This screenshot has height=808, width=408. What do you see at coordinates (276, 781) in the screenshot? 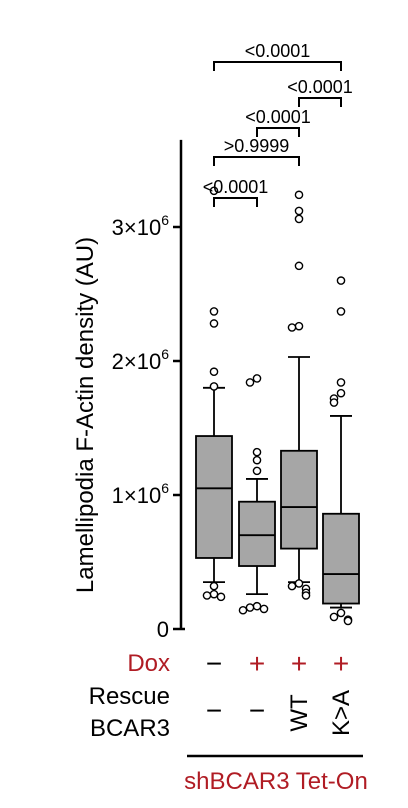
I see `group-label: shBCAR3 Tet-On` at bounding box center [276, 781].